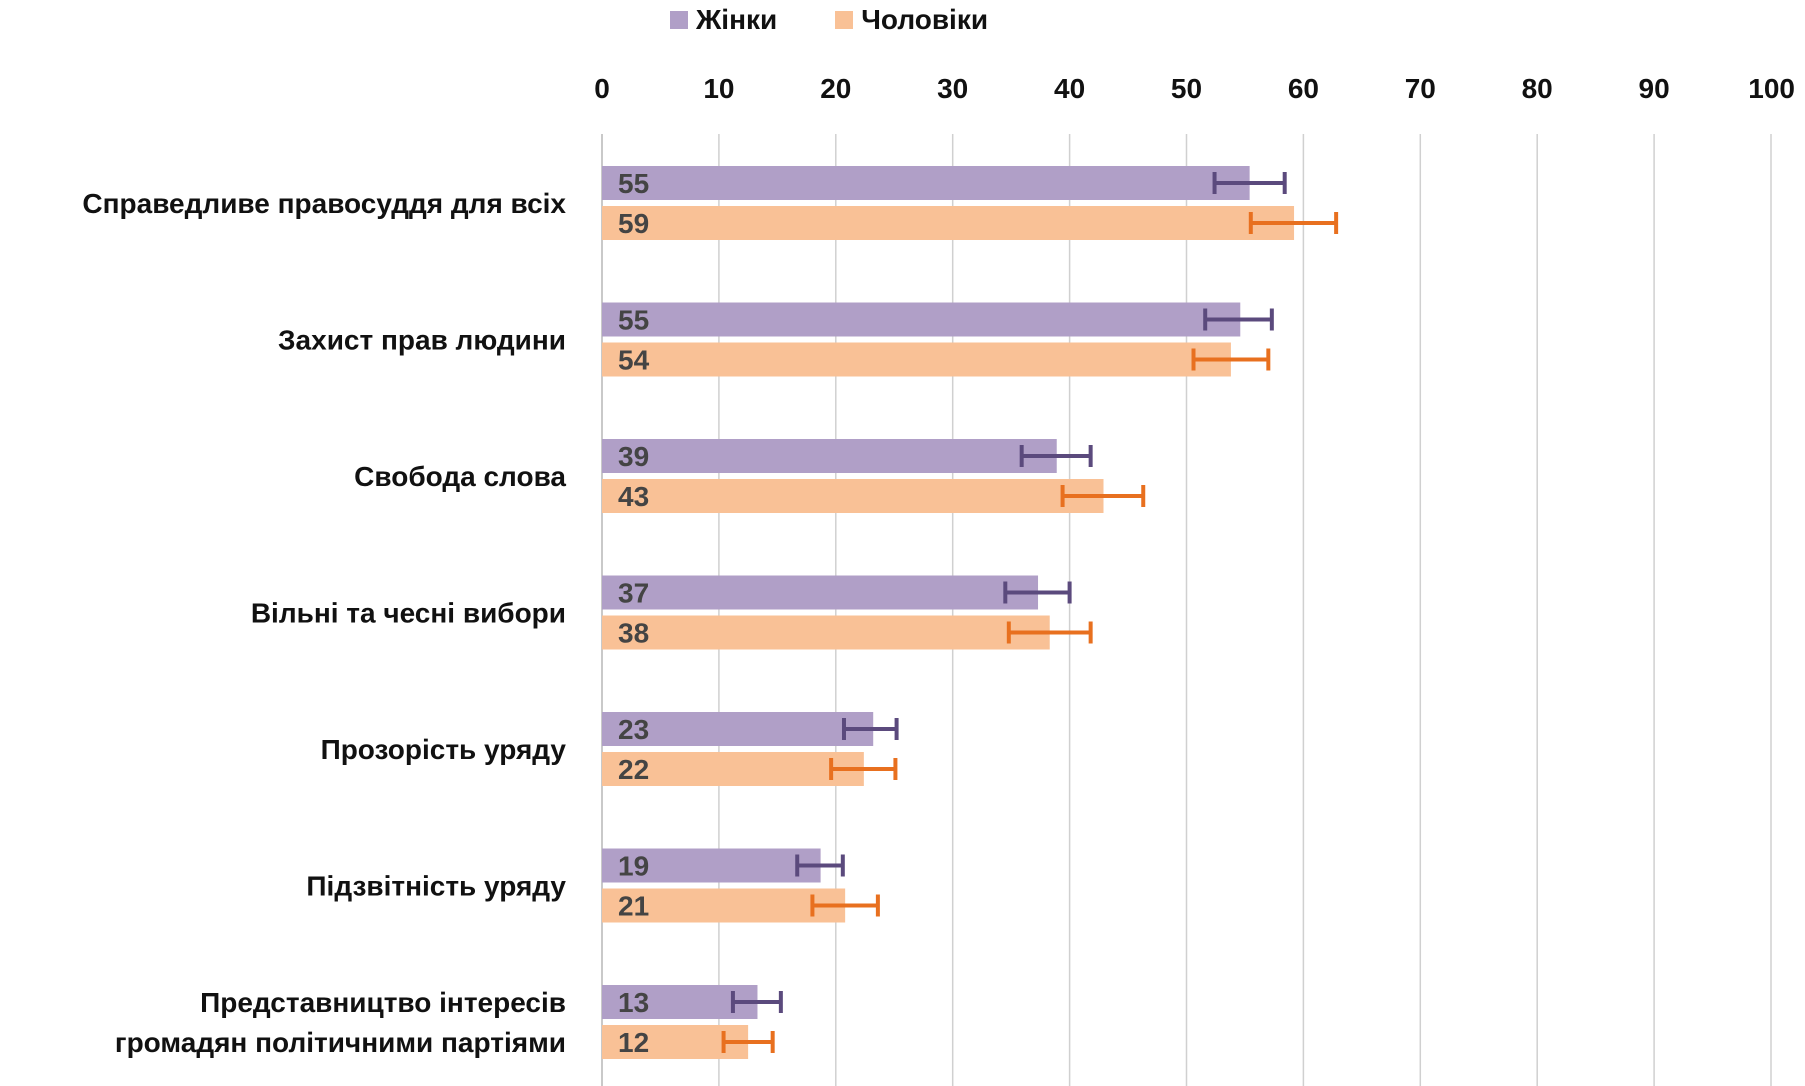  Describe the element at coordinates (422, 340) in the screenshot. I see `category-label: Захист прав людини` at that location.